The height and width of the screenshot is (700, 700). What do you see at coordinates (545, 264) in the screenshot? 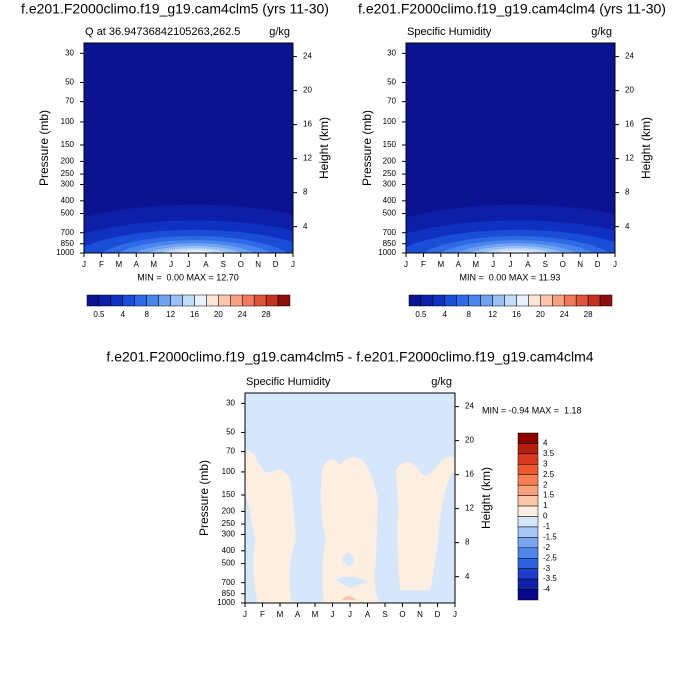
I see `x-tick-label: S` at bounding box center [545, 264].